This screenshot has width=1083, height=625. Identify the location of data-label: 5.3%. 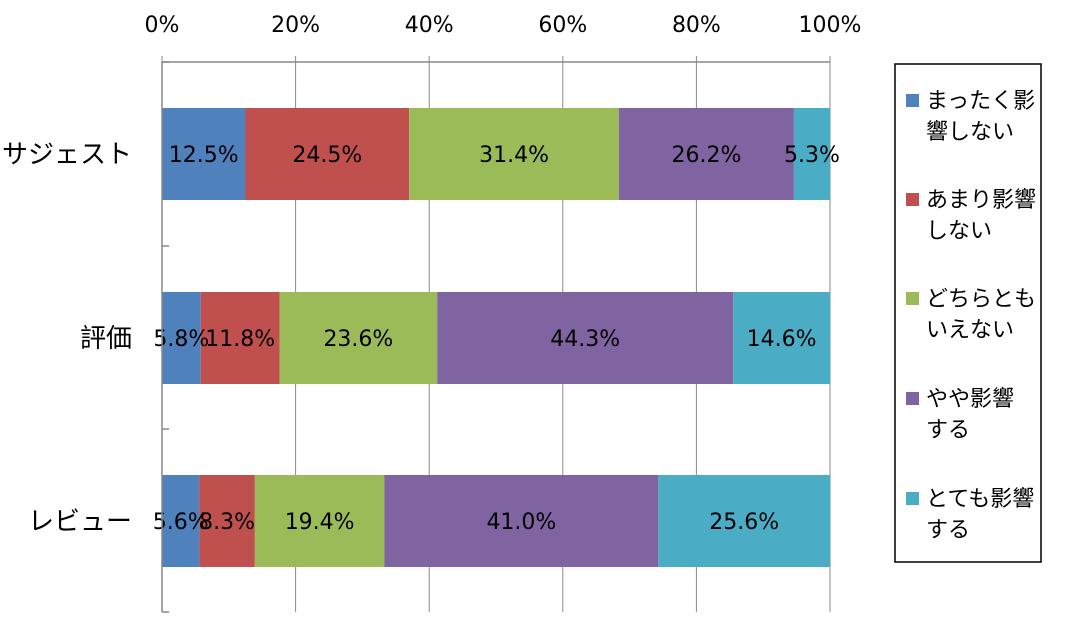
(812, 155).